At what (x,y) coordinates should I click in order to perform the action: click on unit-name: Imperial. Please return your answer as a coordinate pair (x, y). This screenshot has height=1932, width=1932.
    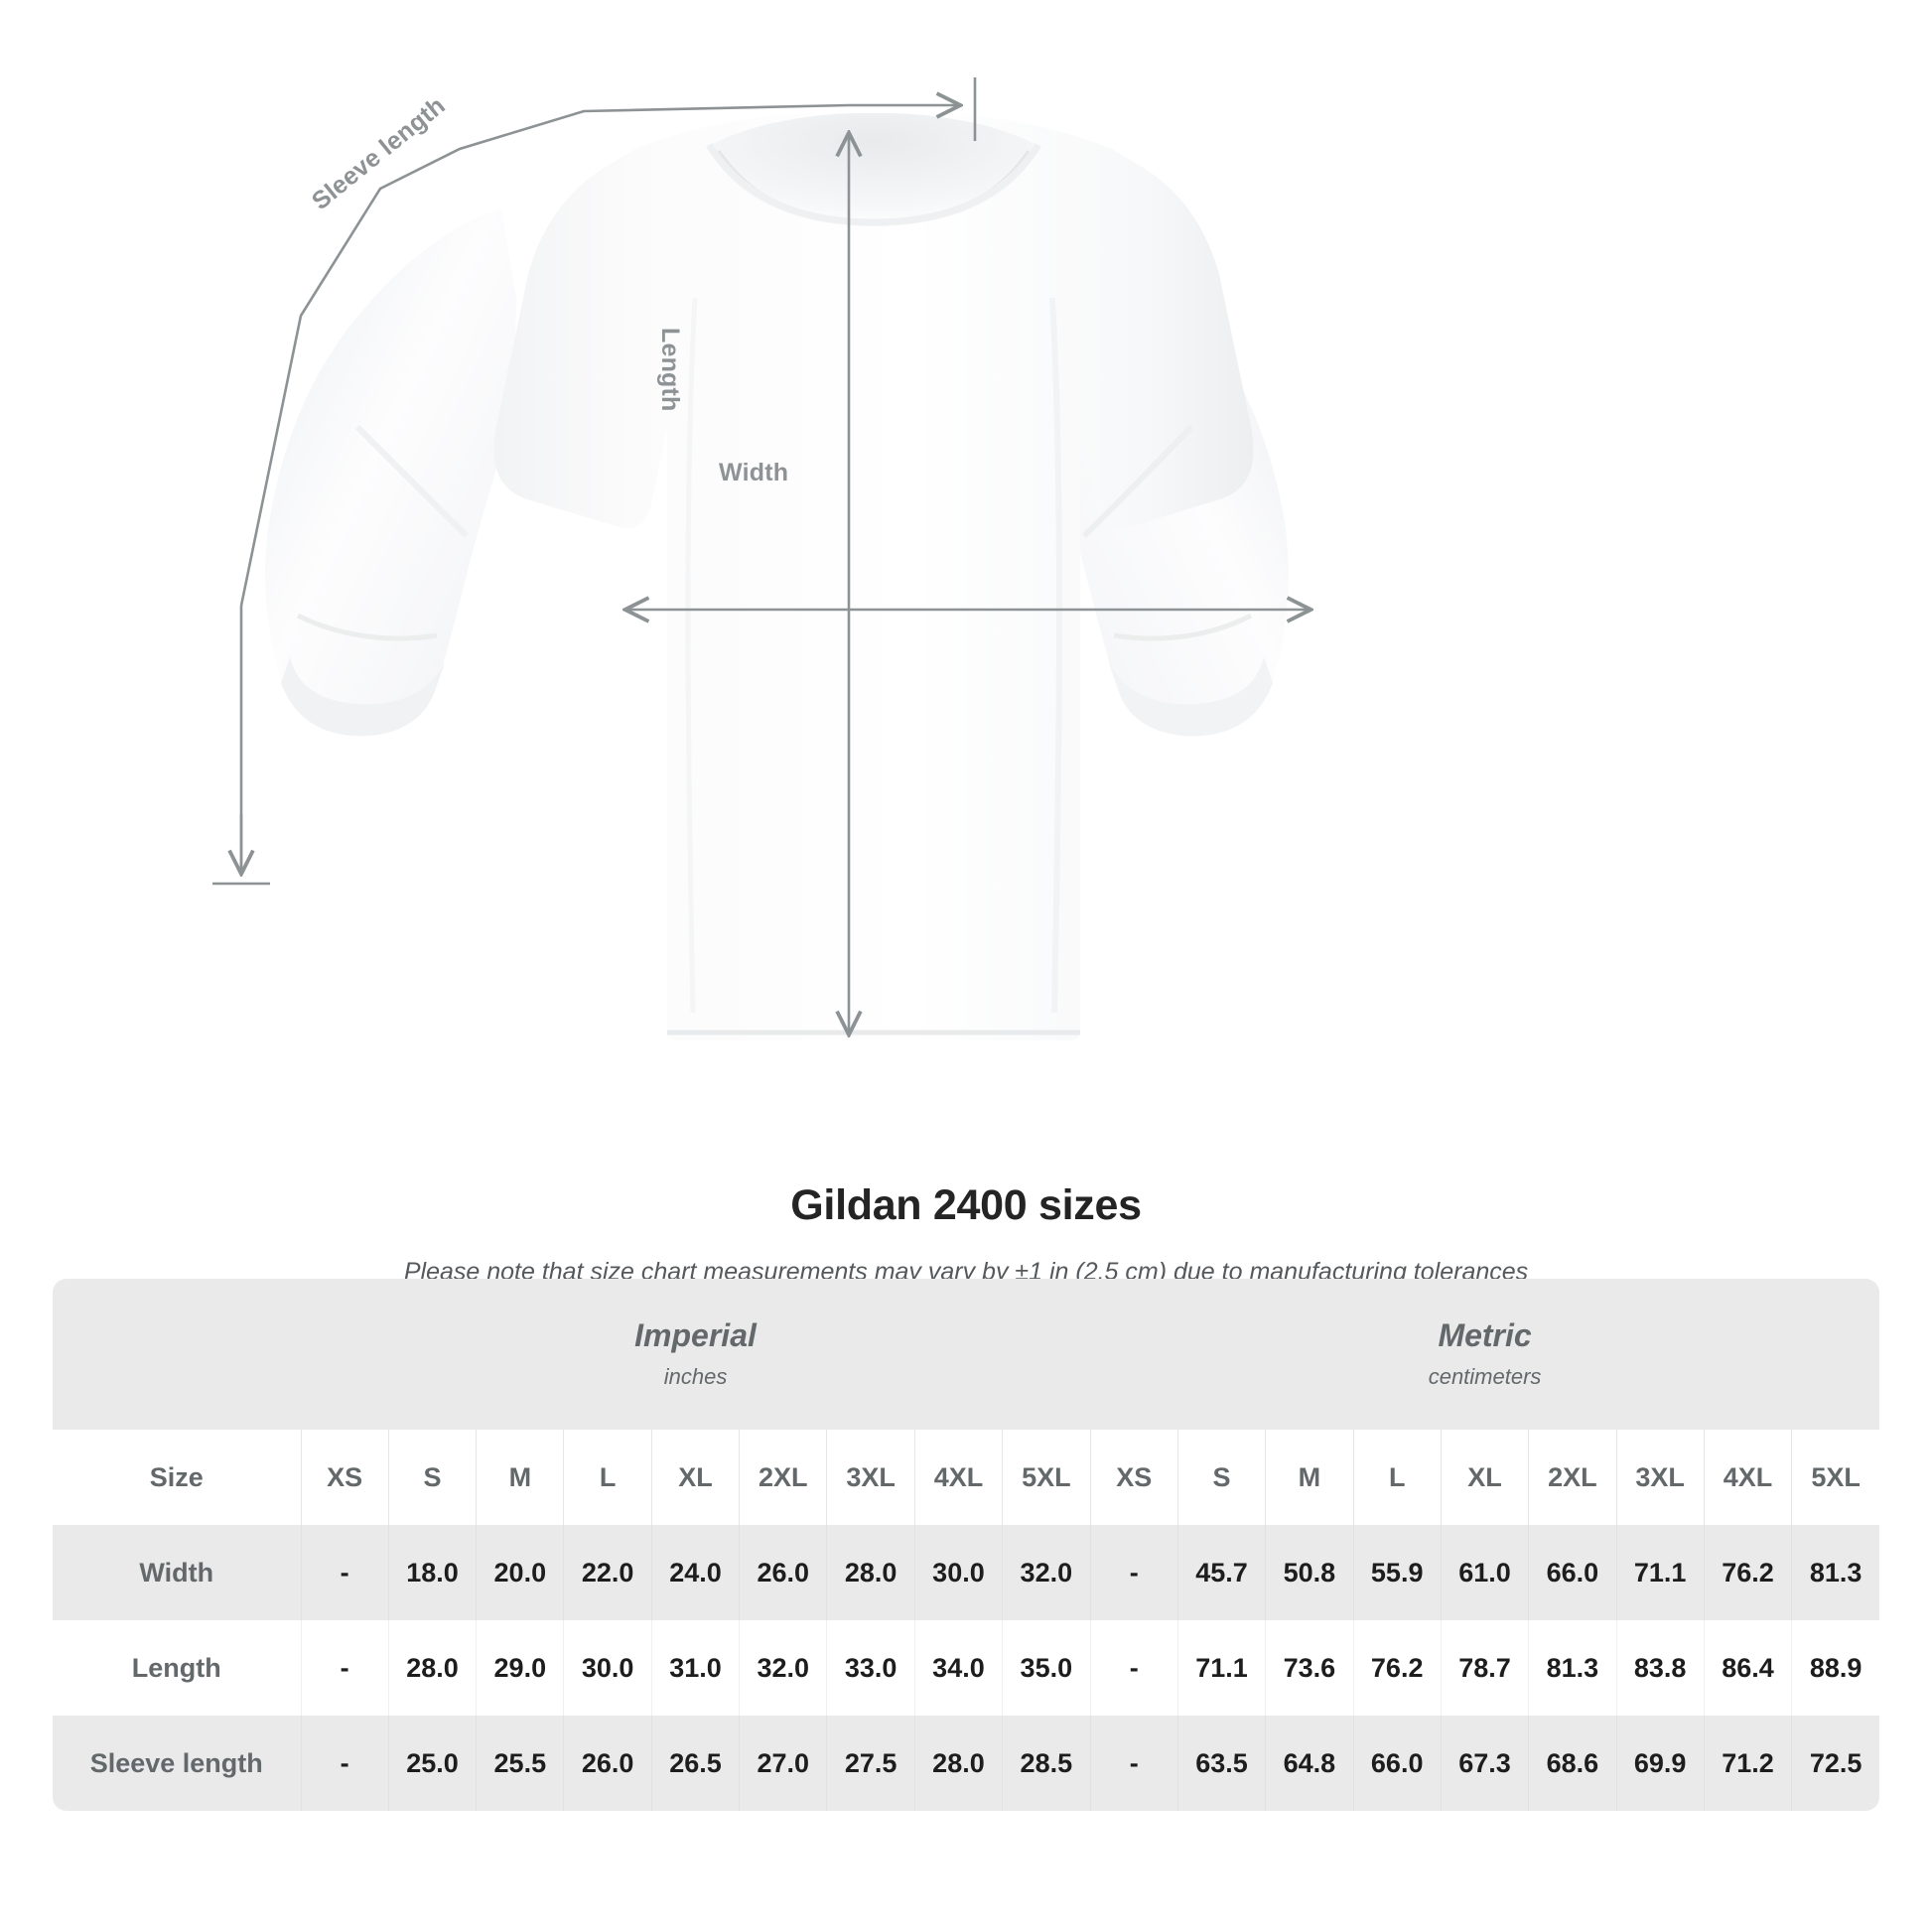
    Looking at the image, I should click on (695, 1335).